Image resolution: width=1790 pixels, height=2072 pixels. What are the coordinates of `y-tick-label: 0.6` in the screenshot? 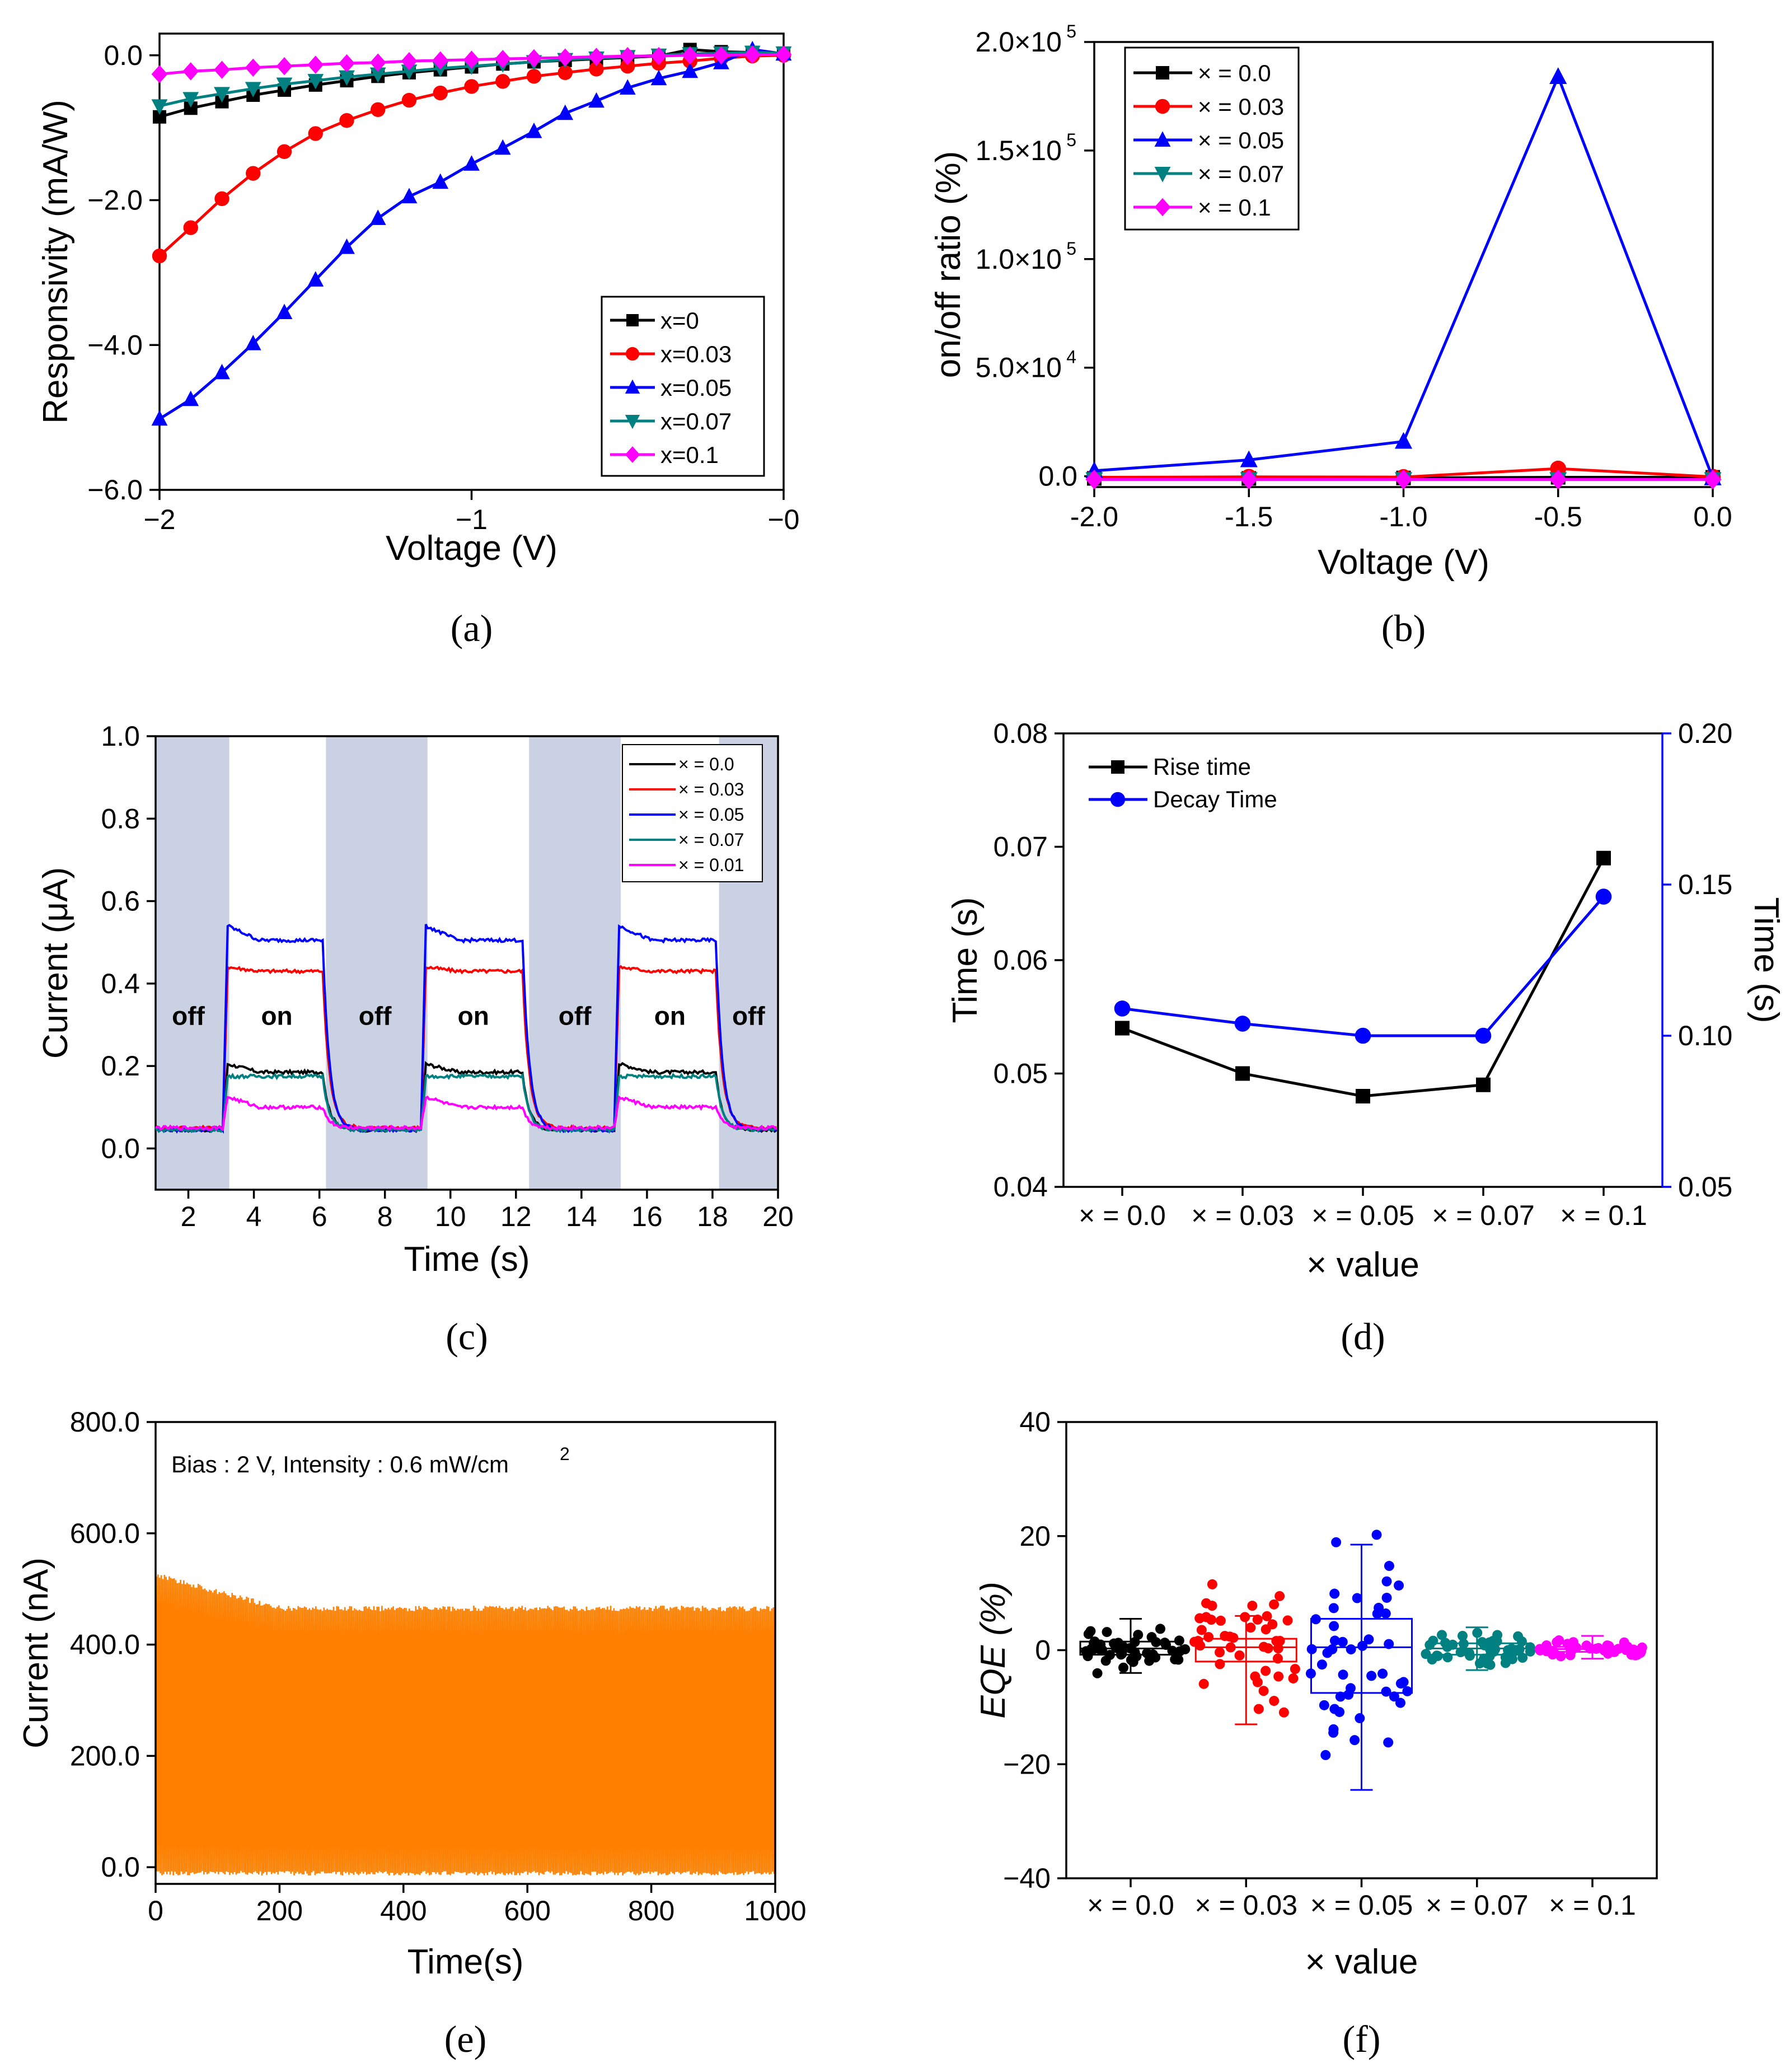 It's located at (120, 901).